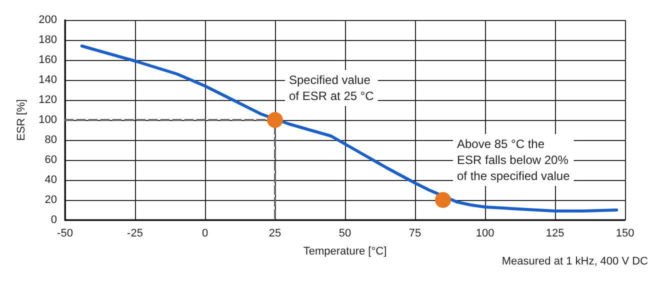 Image resolution: width=660 pixels, height=281 pixels. Describe the element at coordinates (47, 120) in the screenshot. I see `y-tick-label: 100` at that location.